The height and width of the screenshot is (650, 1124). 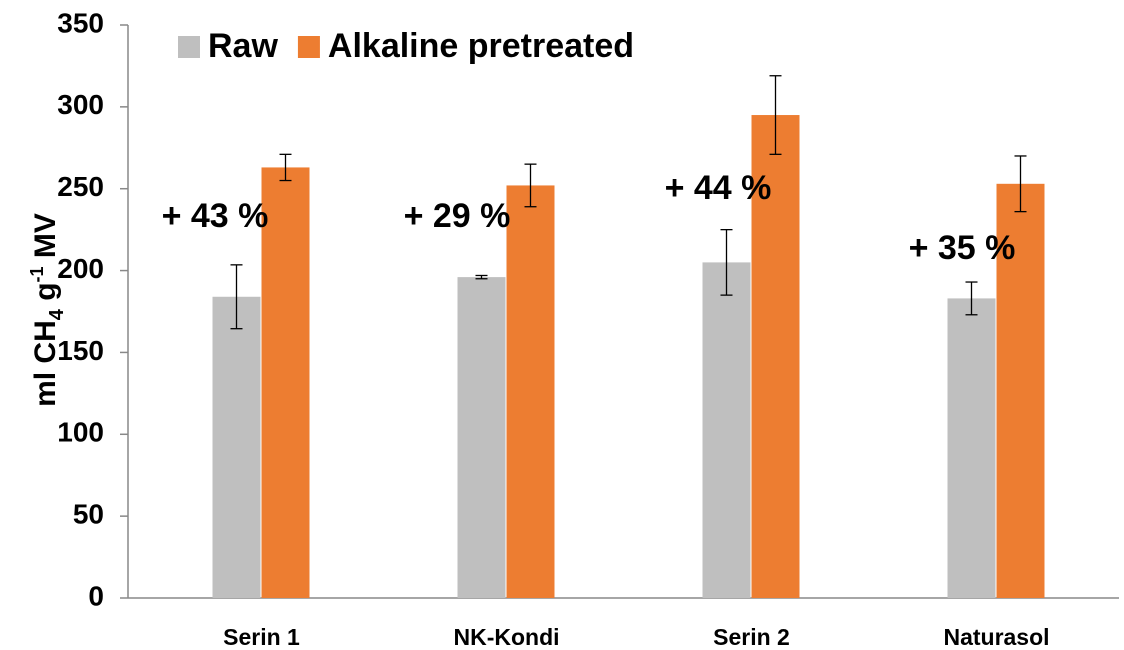 I want to click on x-tick-label: Serin 2, so click(x=751, y=637).